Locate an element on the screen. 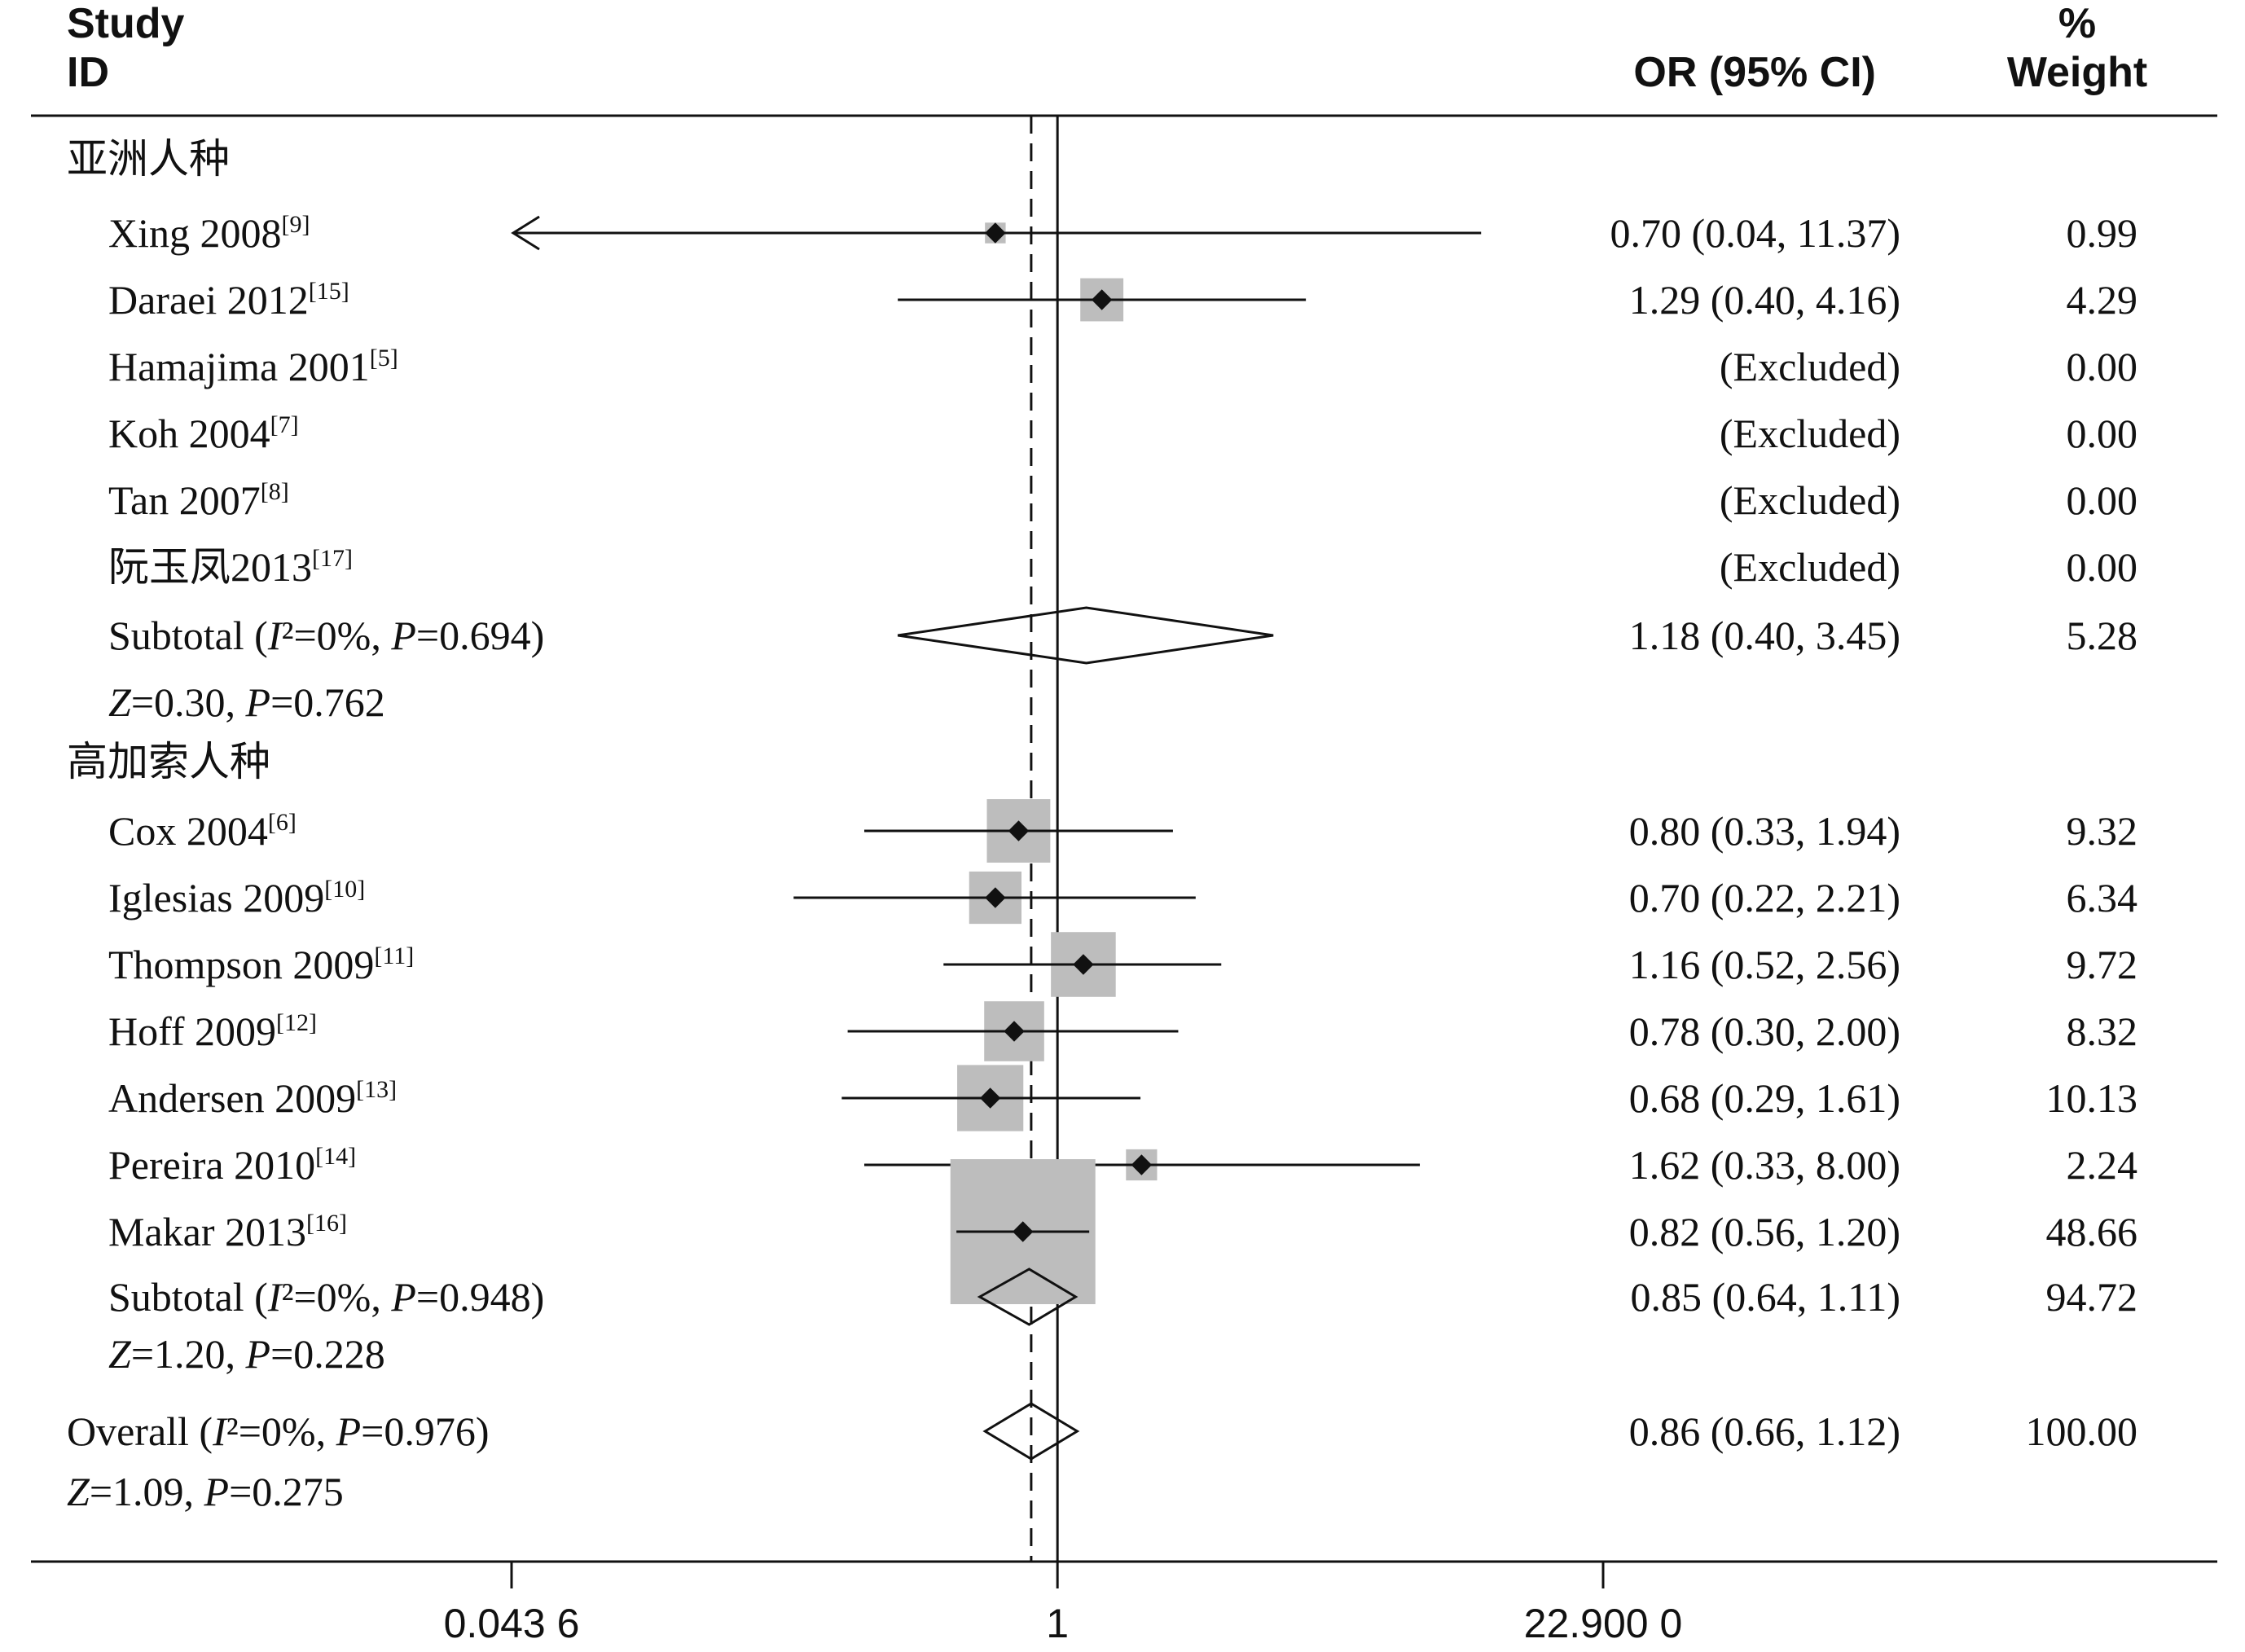  header-or-ci: OR (95% CI) is located at coordinates (1755, 72).